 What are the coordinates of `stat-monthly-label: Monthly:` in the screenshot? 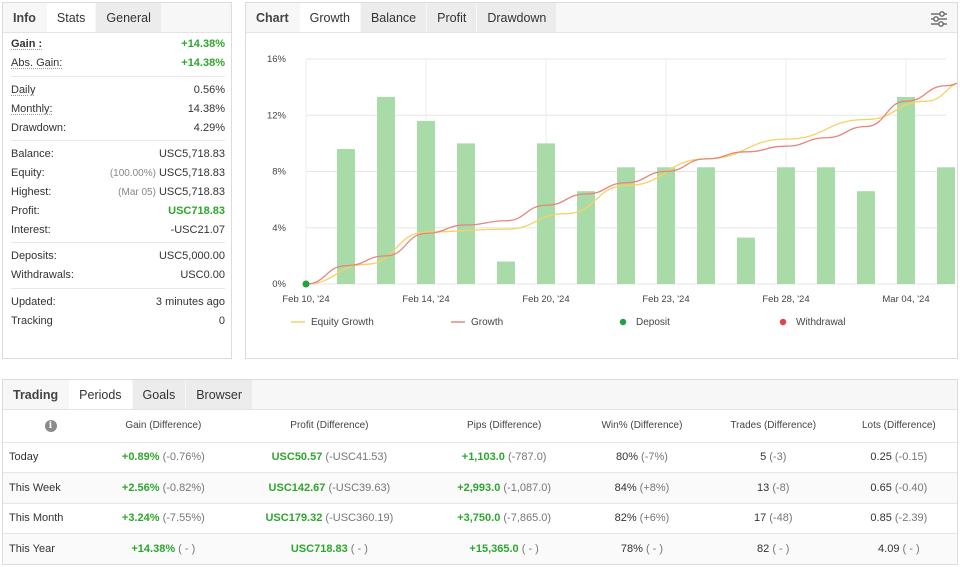 It's located at (32, 108).